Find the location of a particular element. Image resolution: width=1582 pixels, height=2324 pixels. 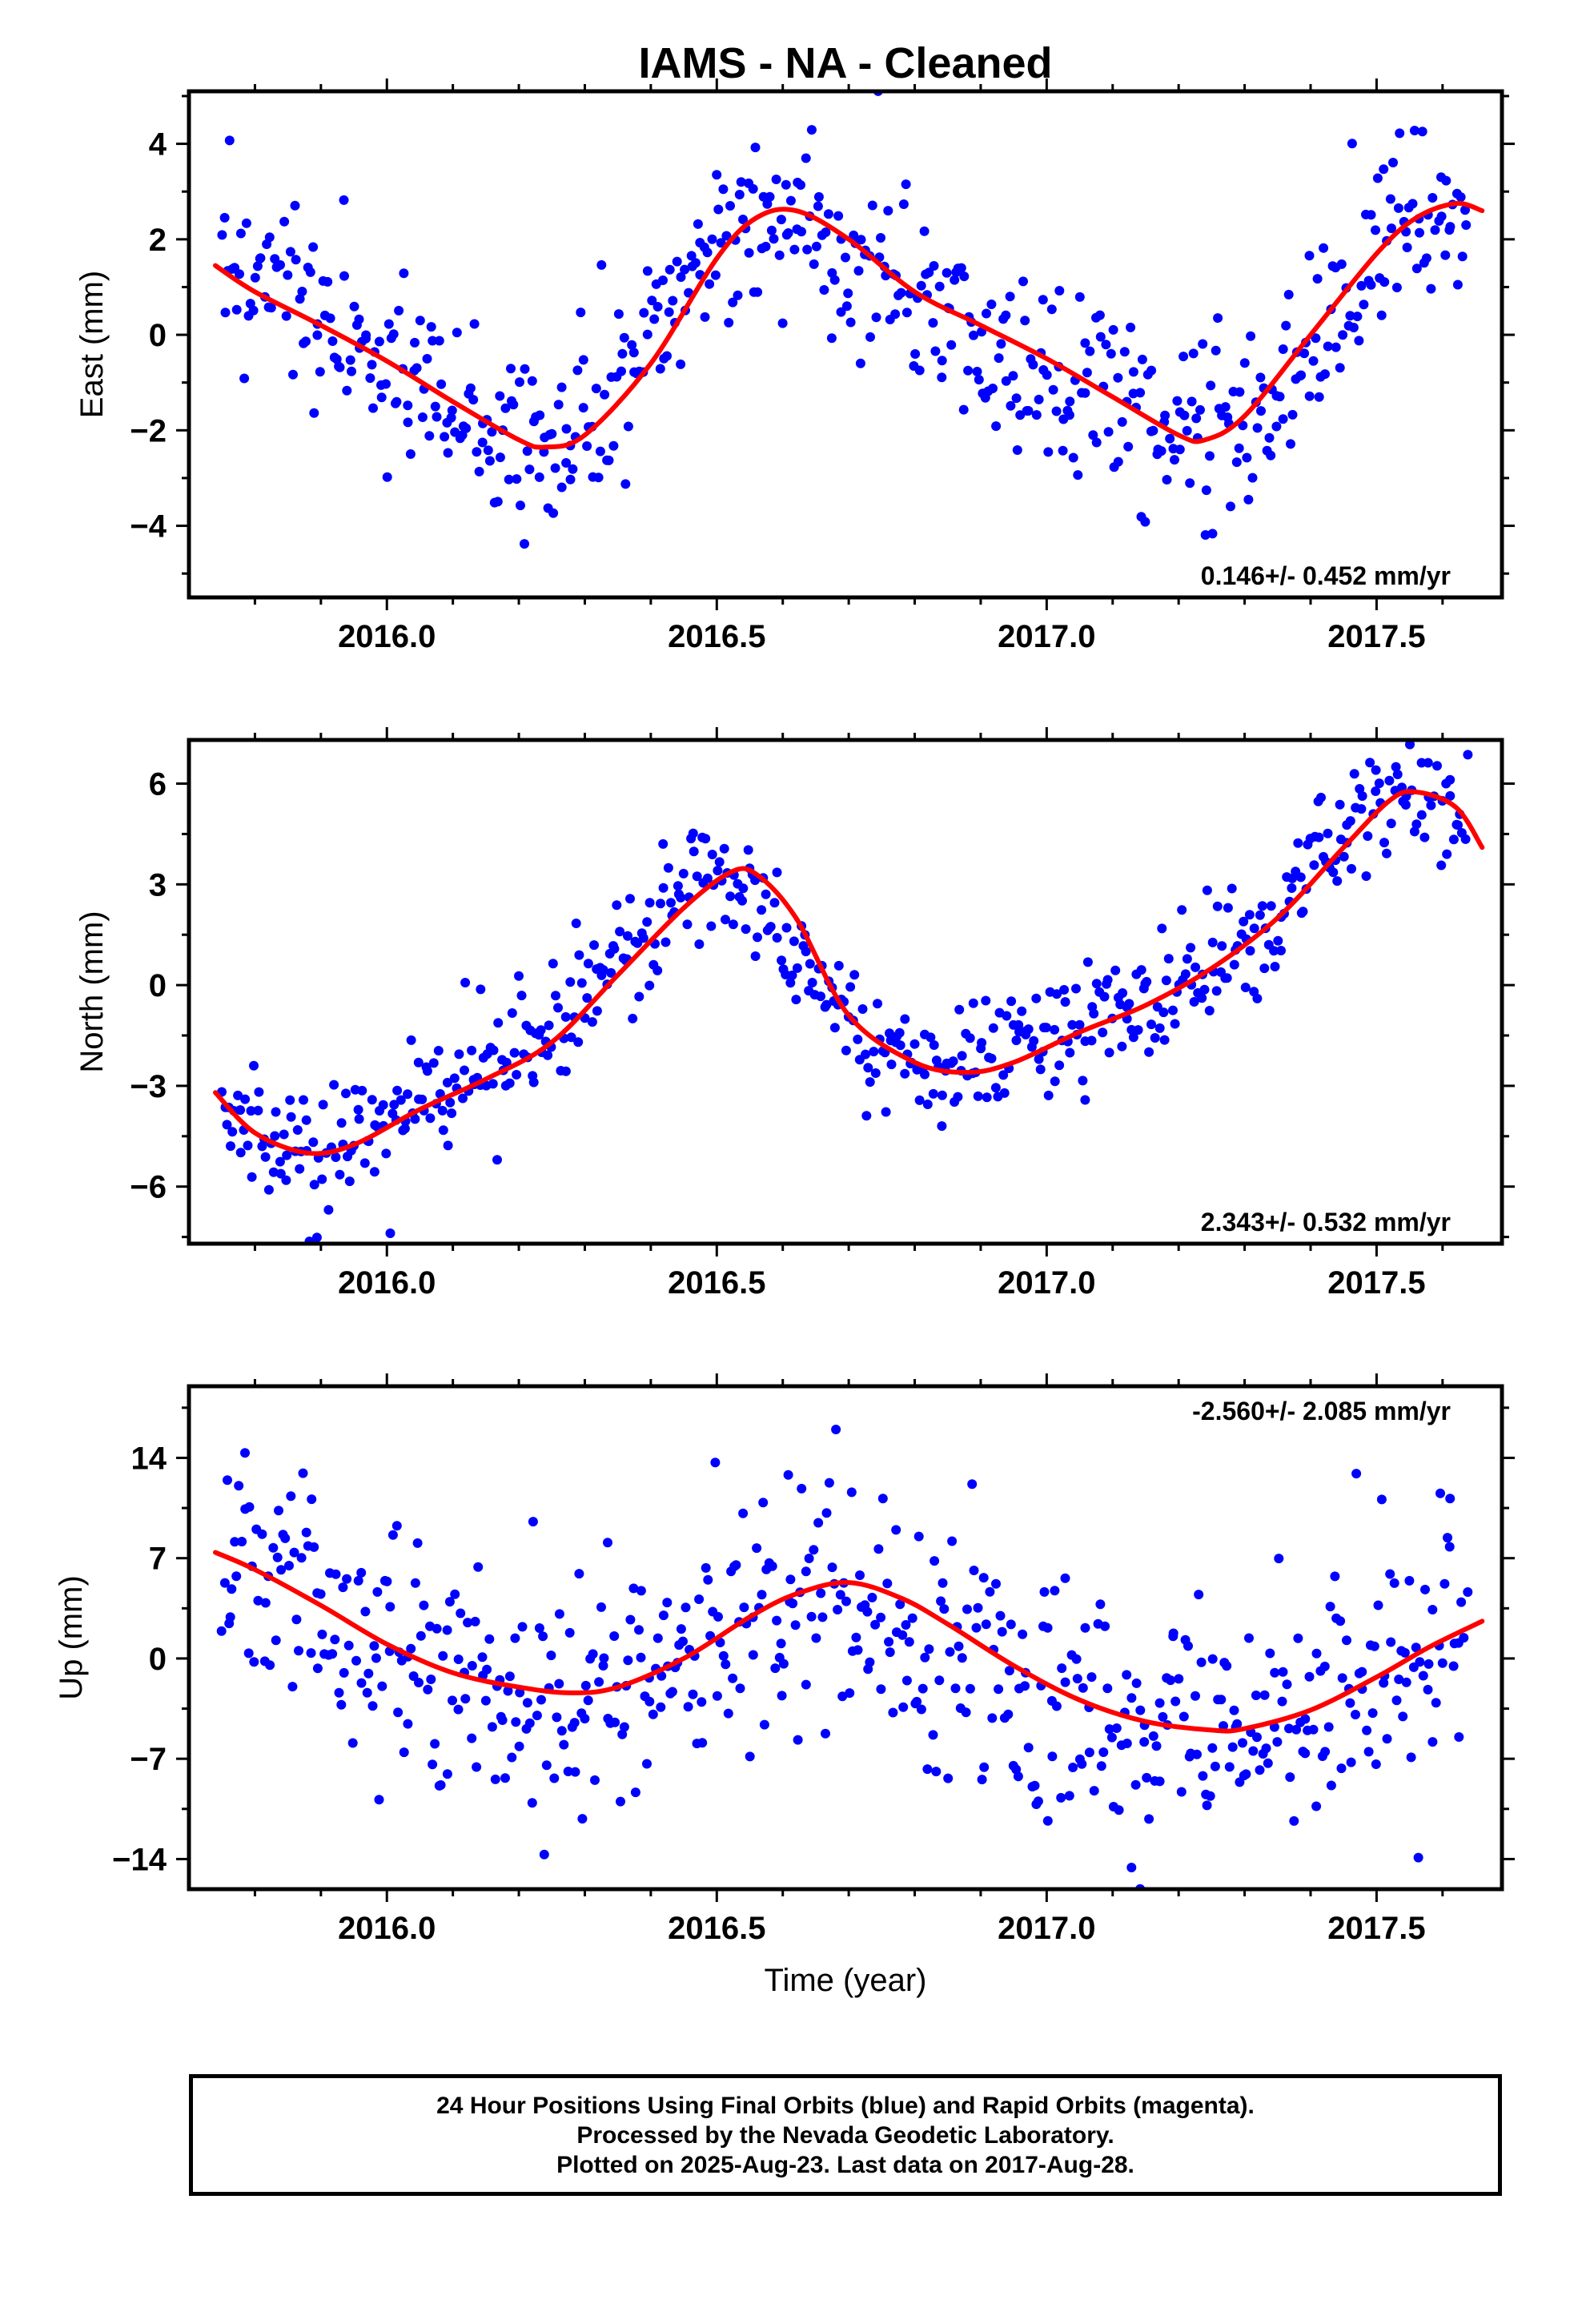

east-x-tick-label: 2017.0 is located at coordinates (1046, 636).